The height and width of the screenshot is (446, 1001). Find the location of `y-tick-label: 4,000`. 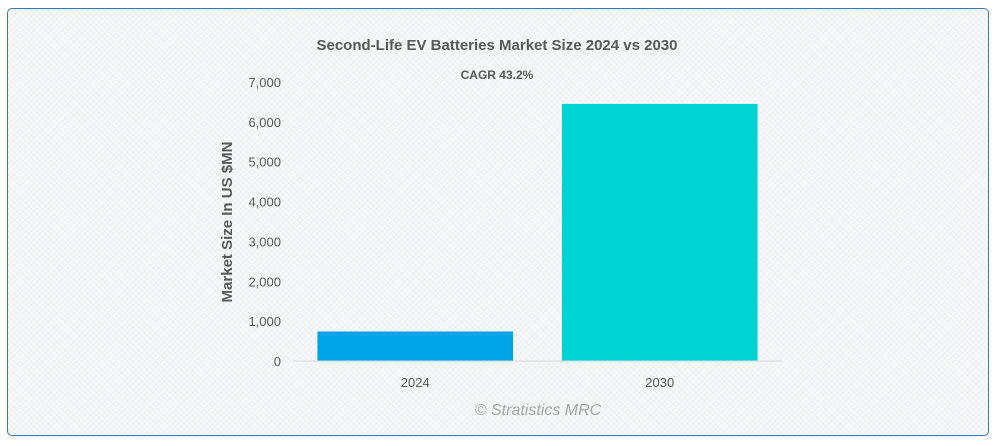

y-tick-label: 4,000 is located at coordinates (264, 202).